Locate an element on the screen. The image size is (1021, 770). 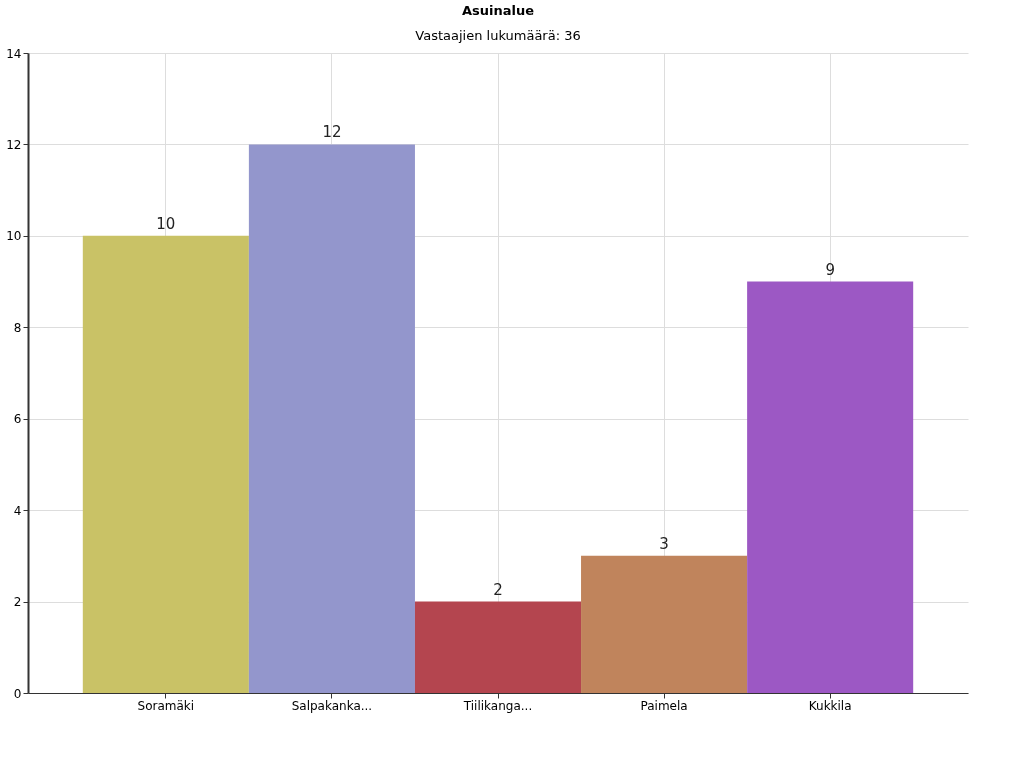
x-tick-label: Soramäki is located at coordinates (166, 705).